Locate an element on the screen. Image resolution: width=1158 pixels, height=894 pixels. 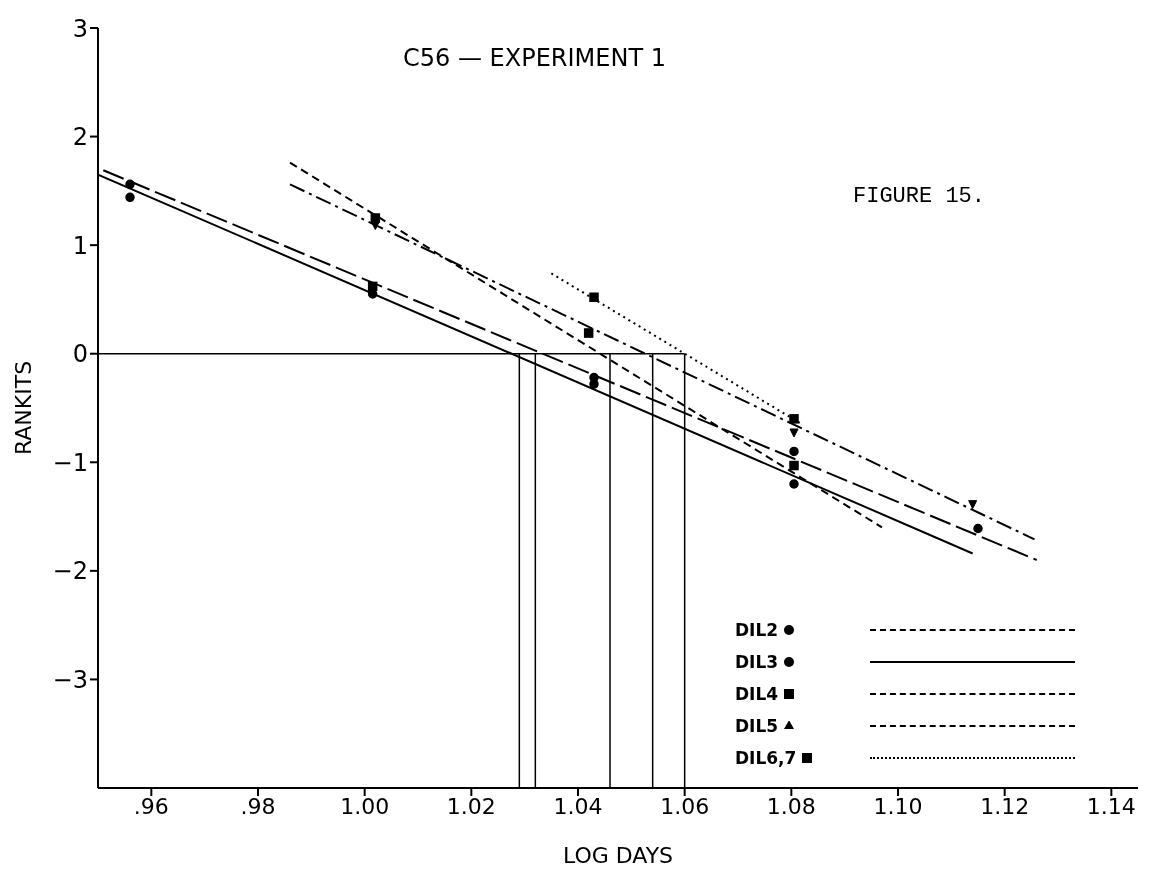
y-tick-label: −3 is located at coordinates (70, 679).